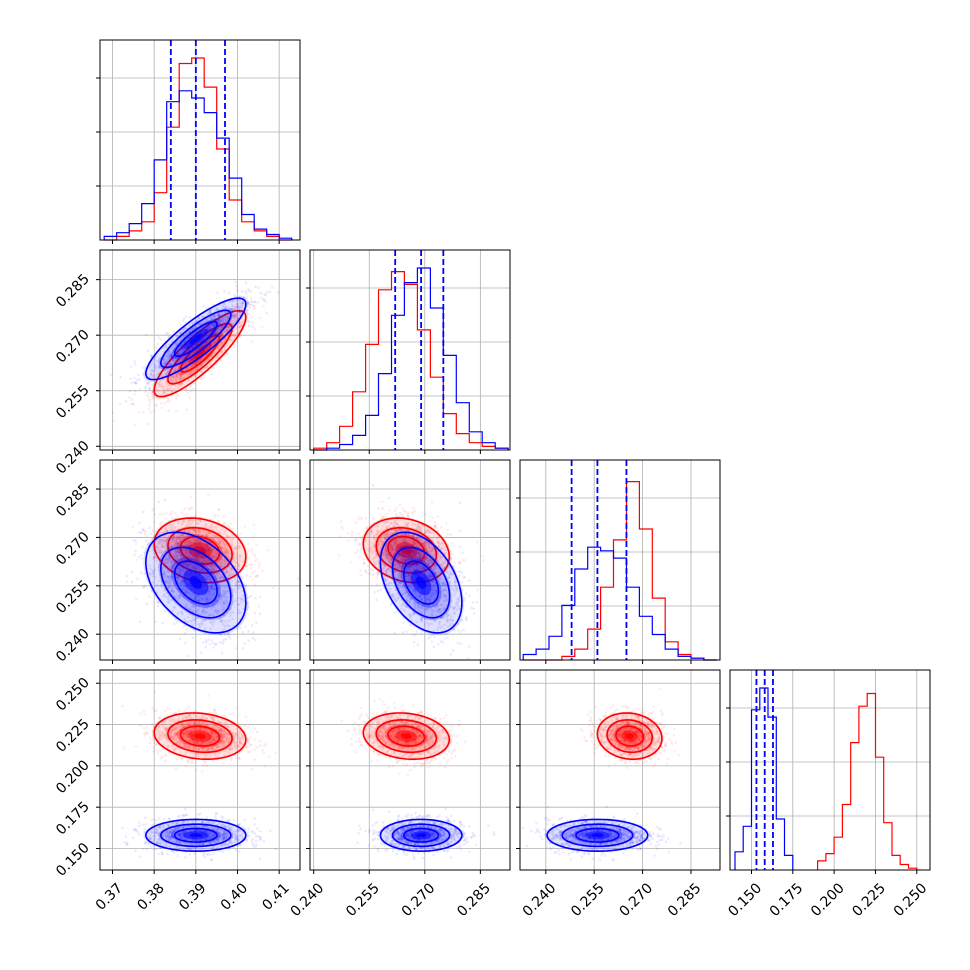 Image resolution: width=970 pixels, height=970 pixels. Describe the element at coordinates (200, 140) in the screenshot. I see `panel-frame` at that location.